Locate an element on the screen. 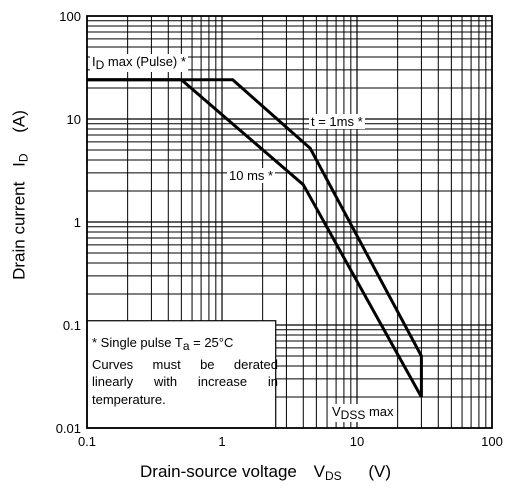 The image size is (512, 497). annotation-10ms: 10 ms * is located at coordinates (251, 175).